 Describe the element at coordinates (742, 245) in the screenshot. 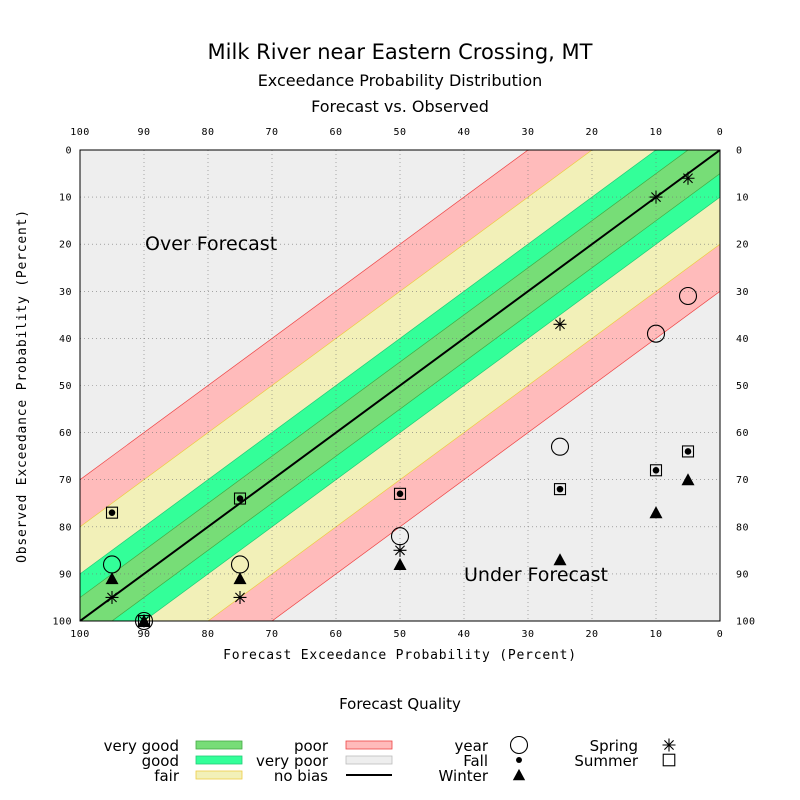

I see `y-tick-label-right: 20` at that location.